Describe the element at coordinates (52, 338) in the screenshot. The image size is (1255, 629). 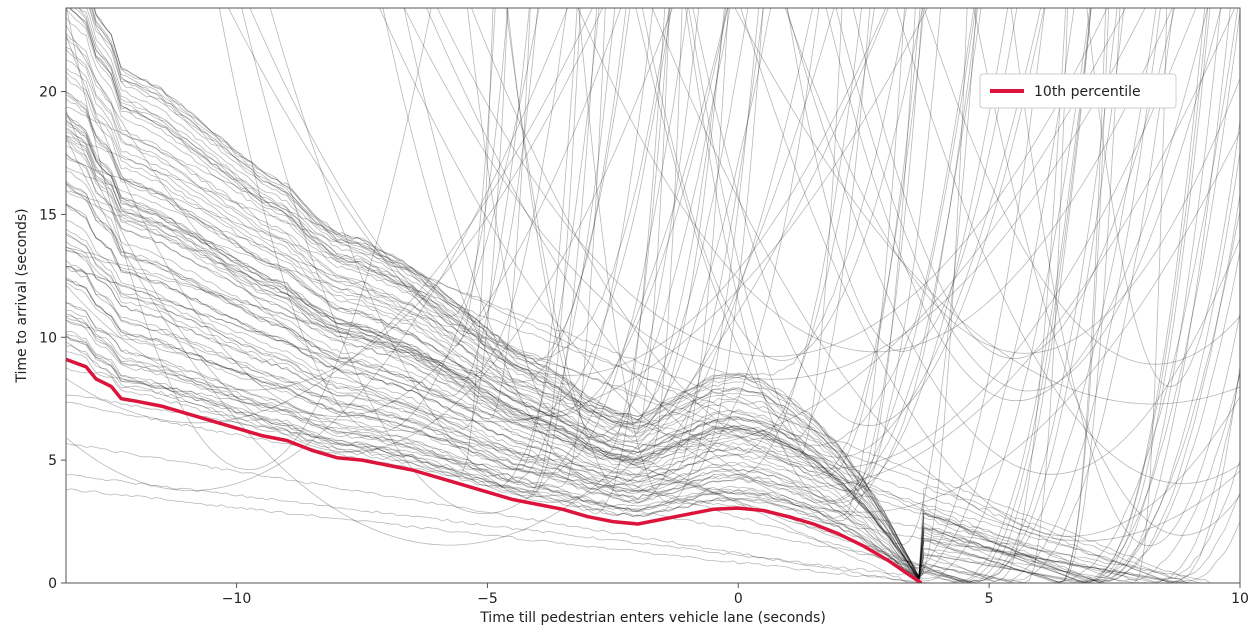
I see `y-axis: 0 5 10 15 20` at that location.